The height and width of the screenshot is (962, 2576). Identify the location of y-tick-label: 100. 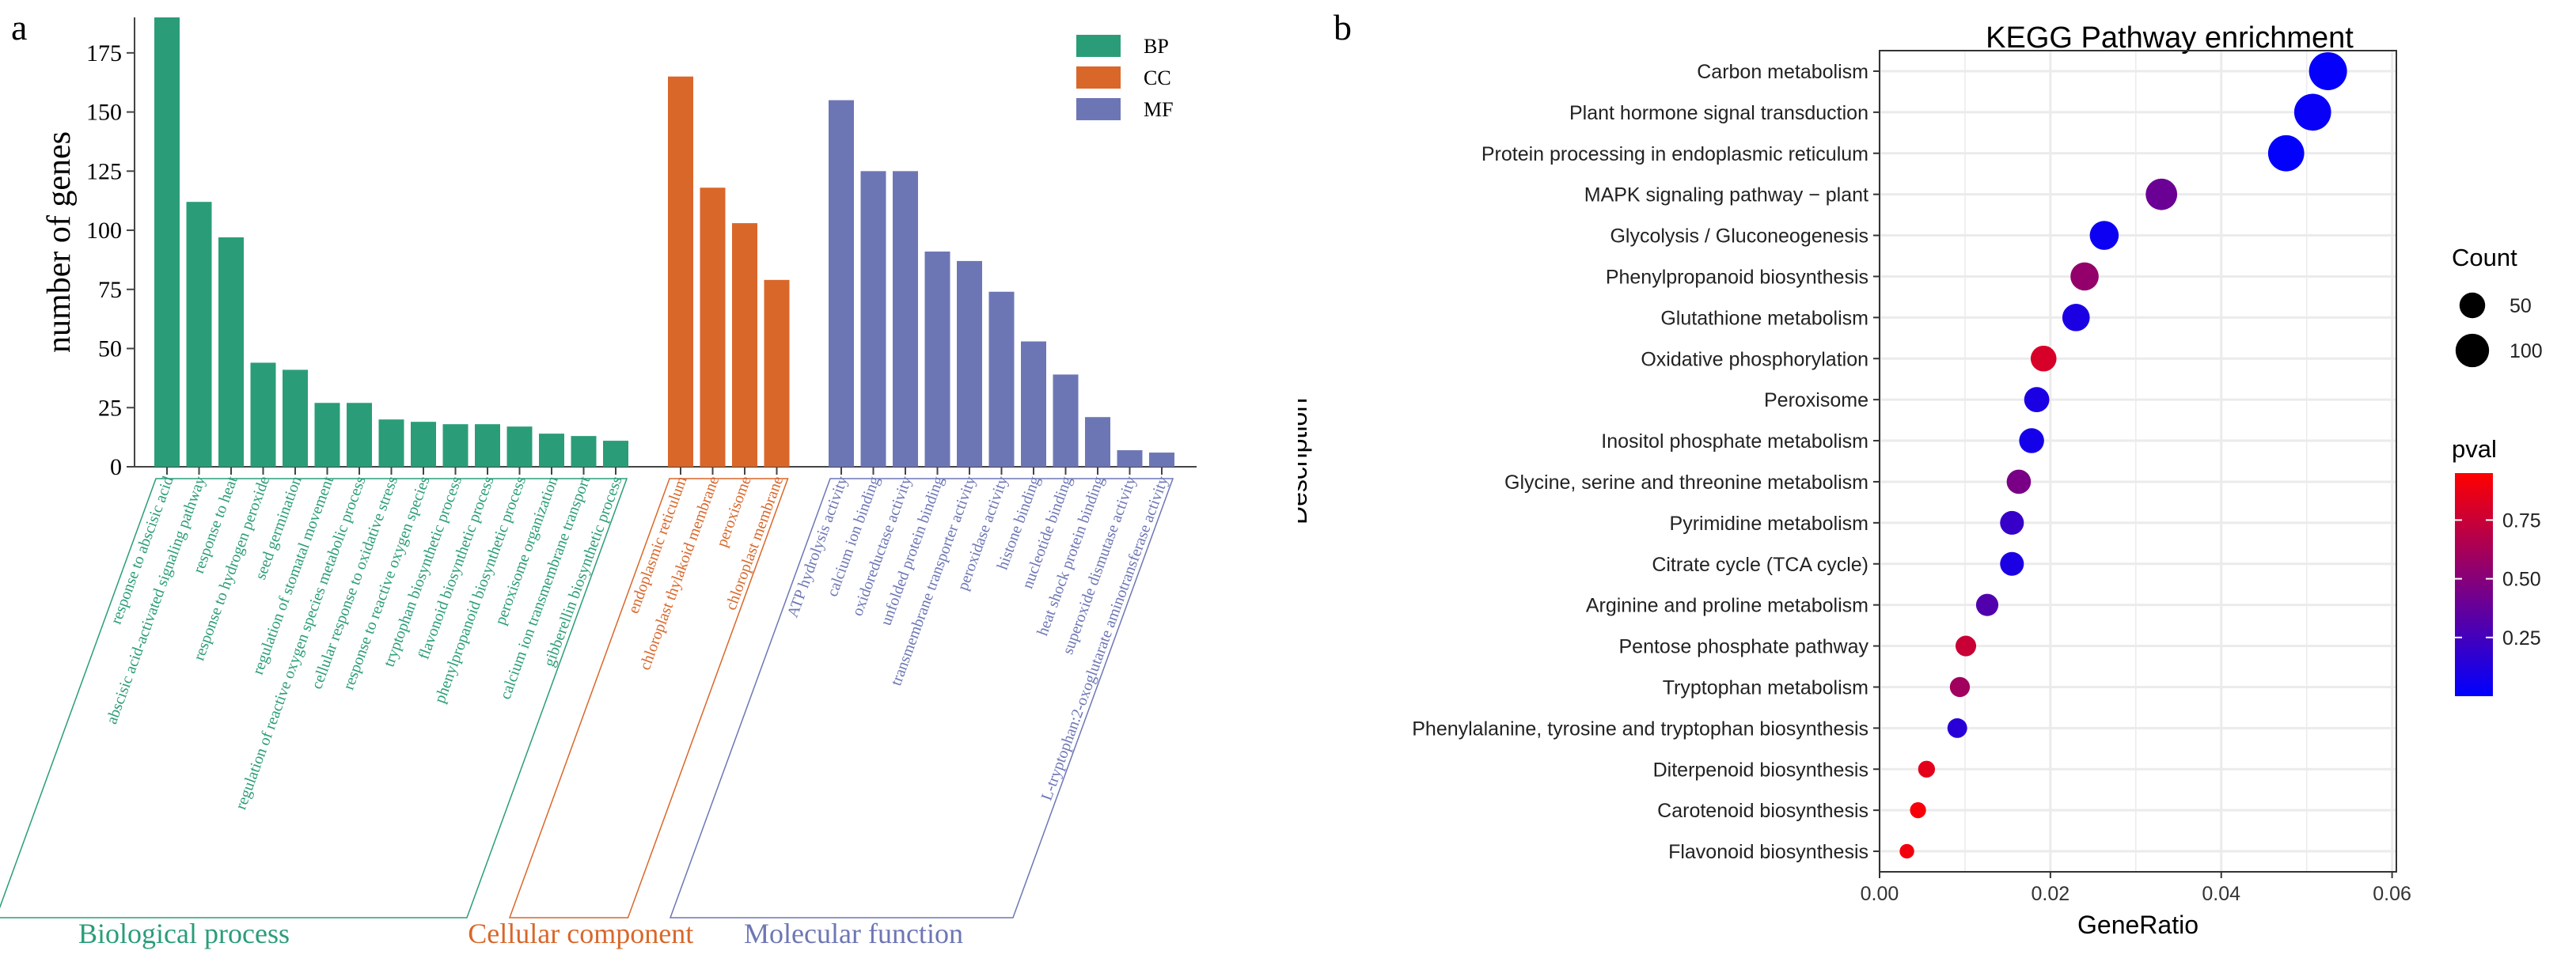
(104, 231).